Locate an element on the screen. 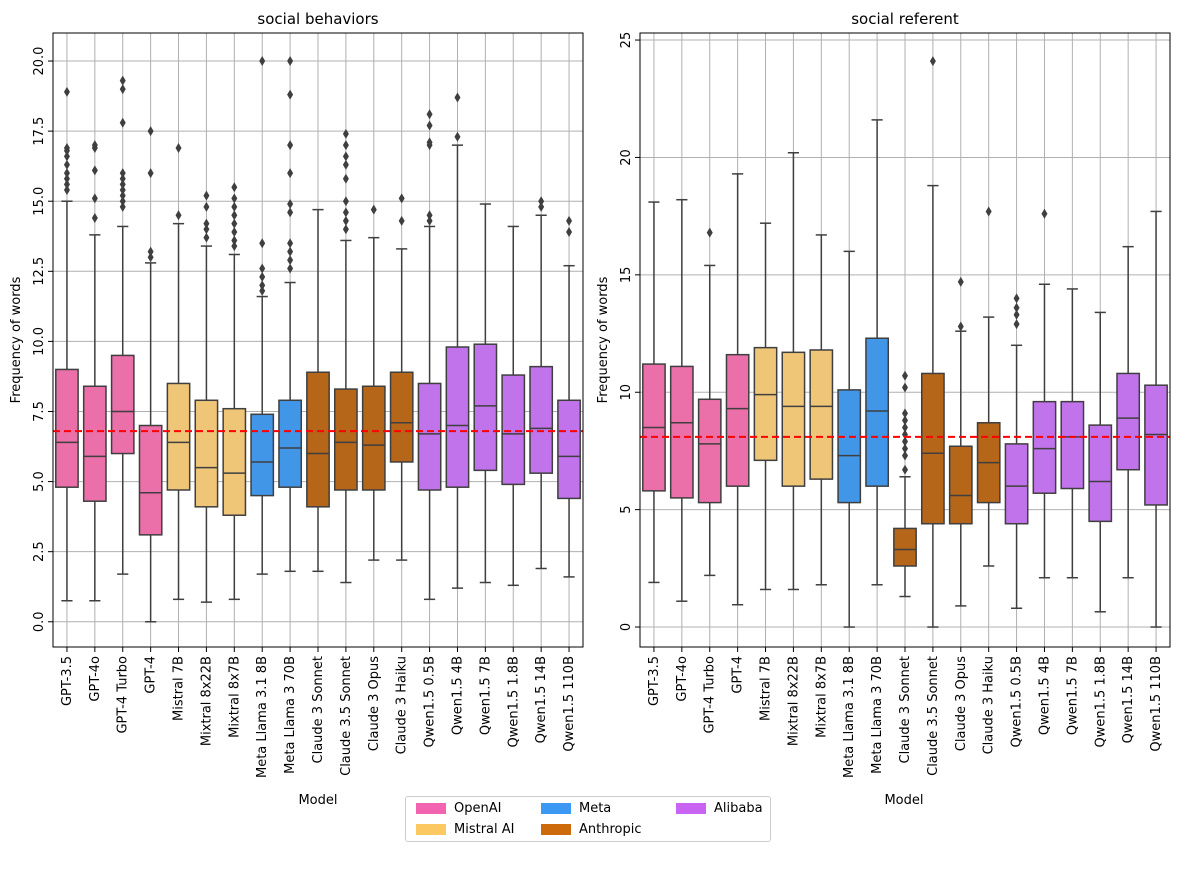 This screenshot has height=890, width=1189. legend: OpenAI Mistral AI Meta Anthropic Alibaba is located at coordinates (588, 819).